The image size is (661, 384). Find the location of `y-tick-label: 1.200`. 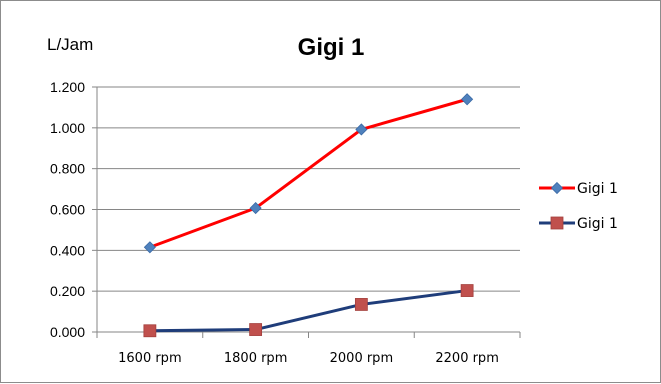

y-tick-label: 1.200 is located at coordinates (67, 87).